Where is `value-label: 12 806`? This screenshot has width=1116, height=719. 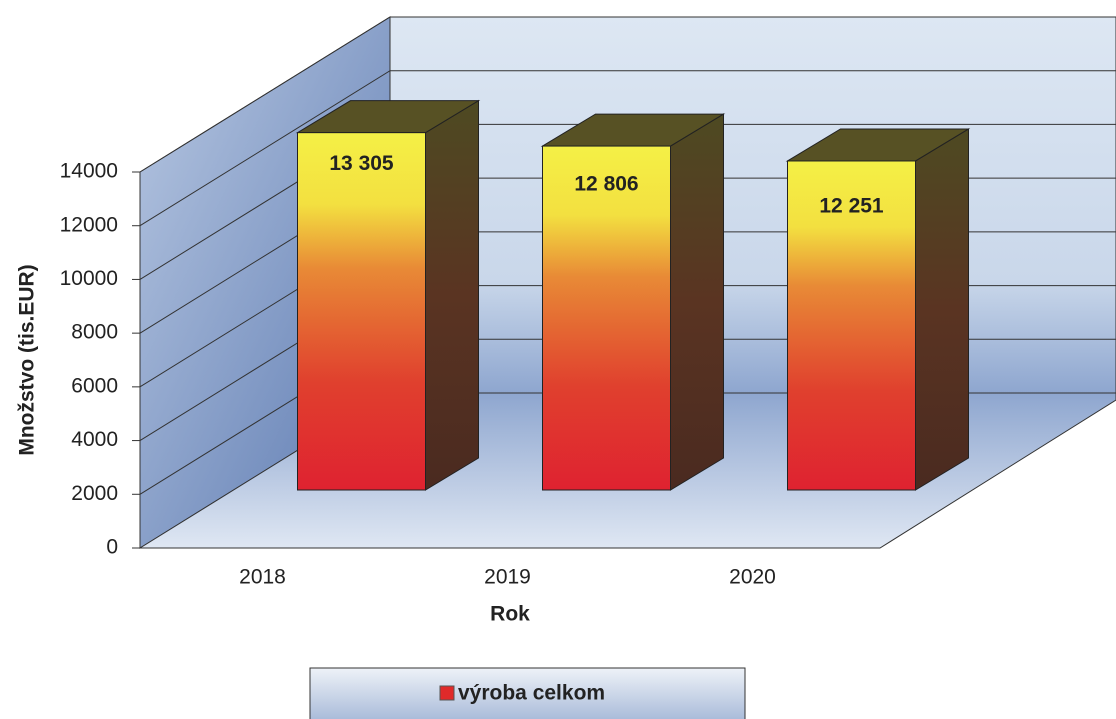
value-label: 12 806 is located at coordinates (606, 184).